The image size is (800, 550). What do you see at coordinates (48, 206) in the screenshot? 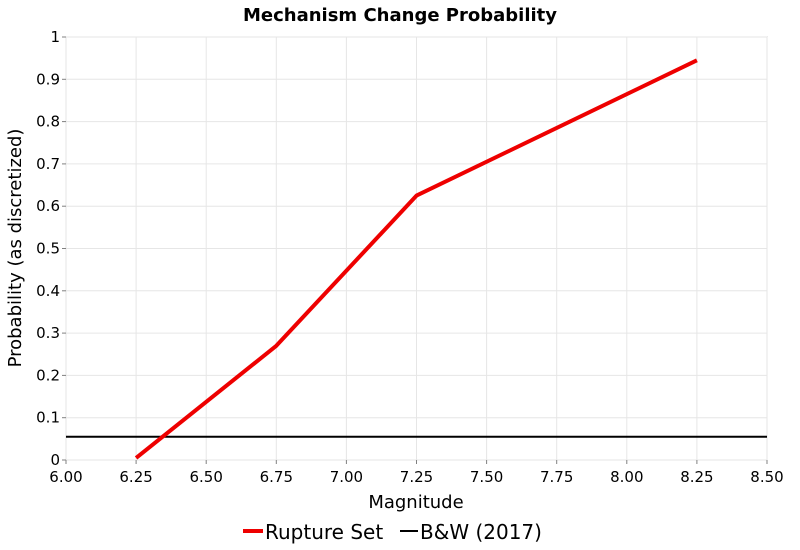
I see `y-tick-label: 0.6` at bounding box center [48, 206].